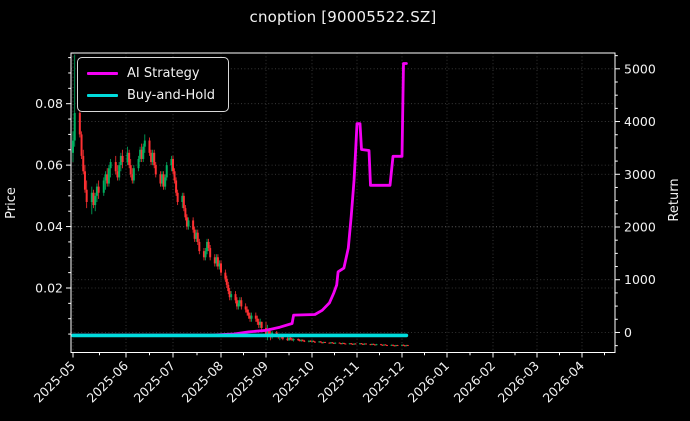 This screenshot has width=690, height=421. Describe the element at coordinates (49, 165) in the screenshot. I see `price-tick-label: 0.06` at that location.